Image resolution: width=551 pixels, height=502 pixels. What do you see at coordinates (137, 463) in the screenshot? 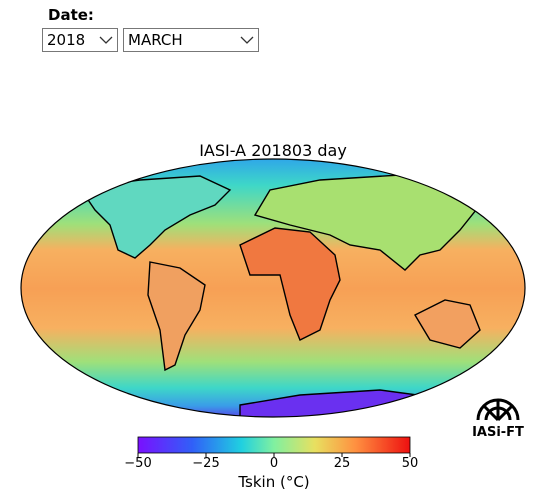
I see `colorbar-tick-label: −50` at bounding box center [137, 463].